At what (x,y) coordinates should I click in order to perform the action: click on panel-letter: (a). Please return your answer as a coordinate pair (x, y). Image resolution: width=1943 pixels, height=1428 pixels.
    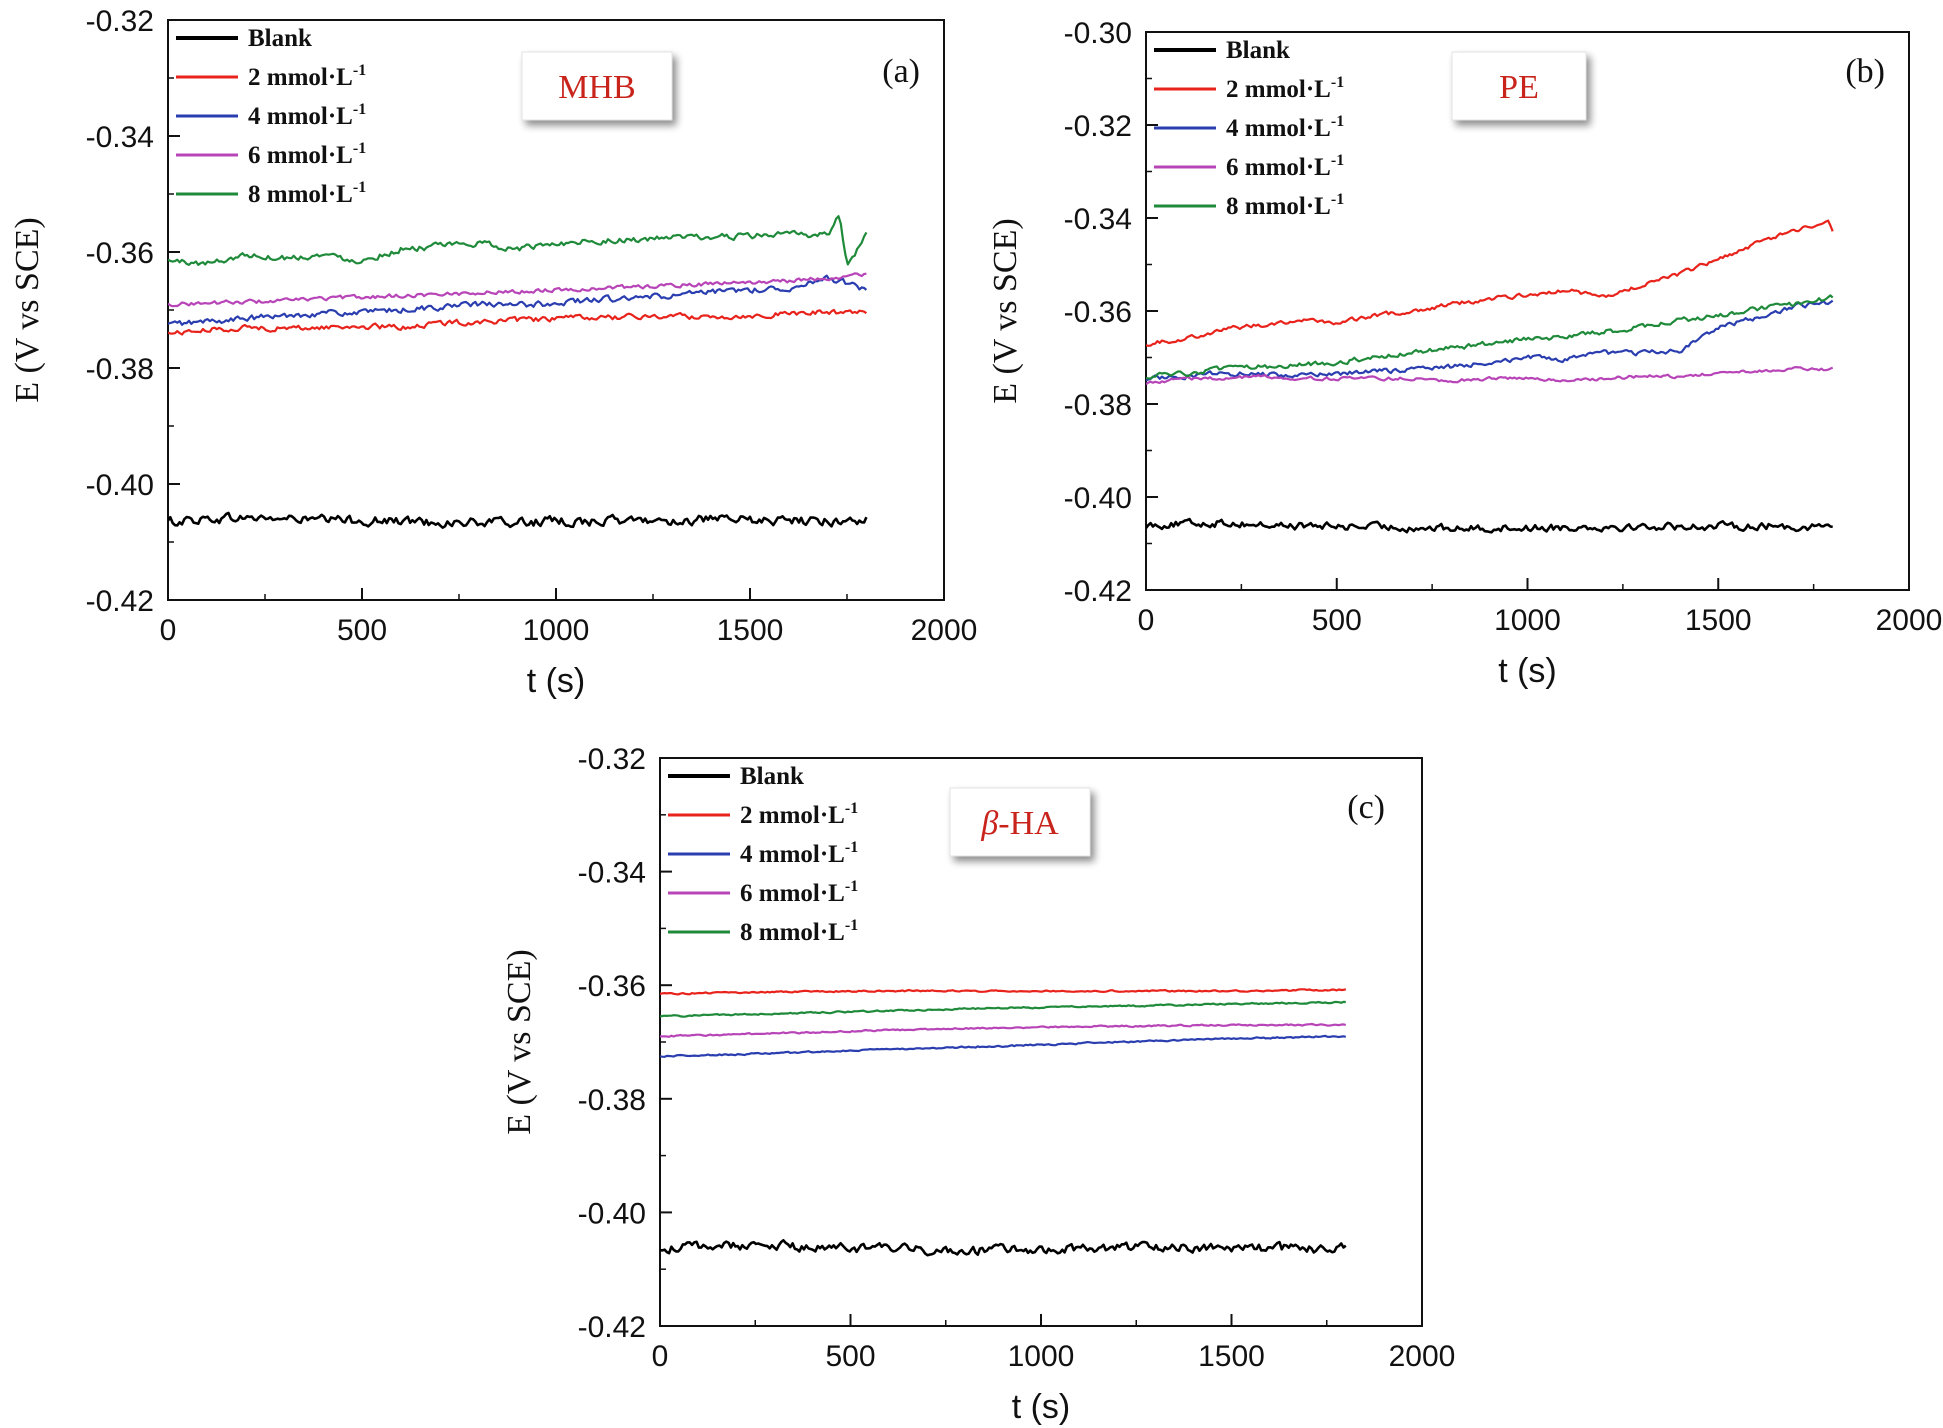
    Looking at the image, I should click on (901, 71).